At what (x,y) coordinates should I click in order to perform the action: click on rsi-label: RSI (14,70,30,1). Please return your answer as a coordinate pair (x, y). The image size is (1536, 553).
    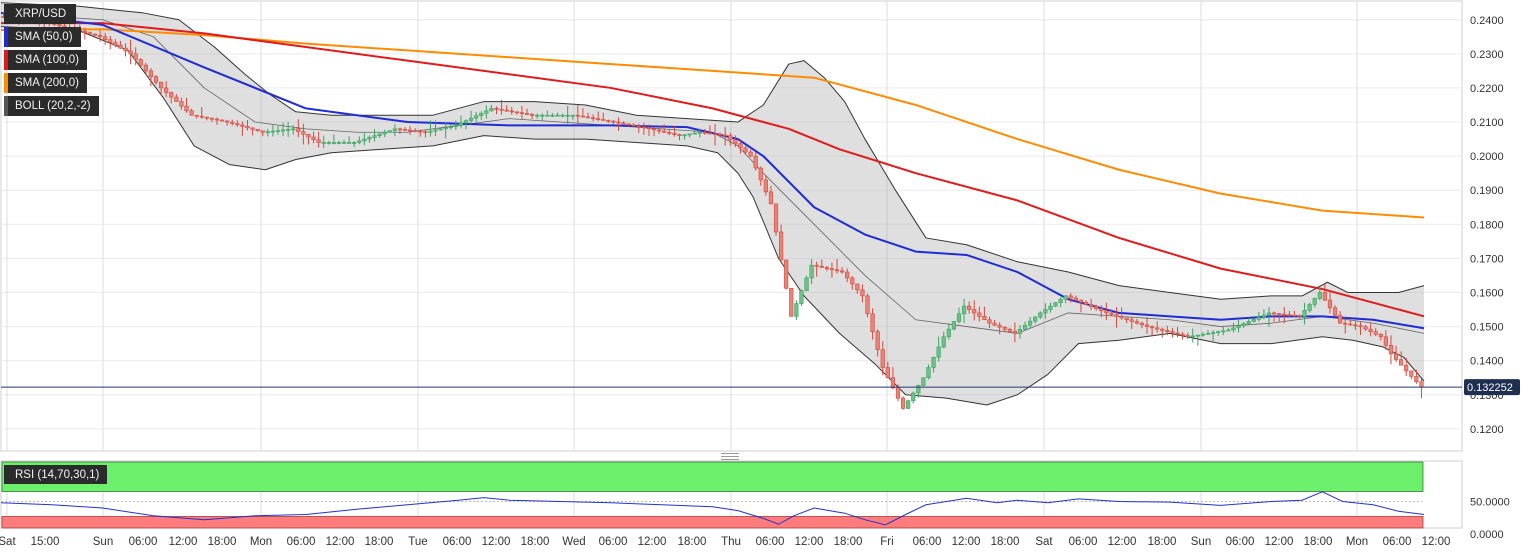
    Looking at the image, I should click on (57, 474).